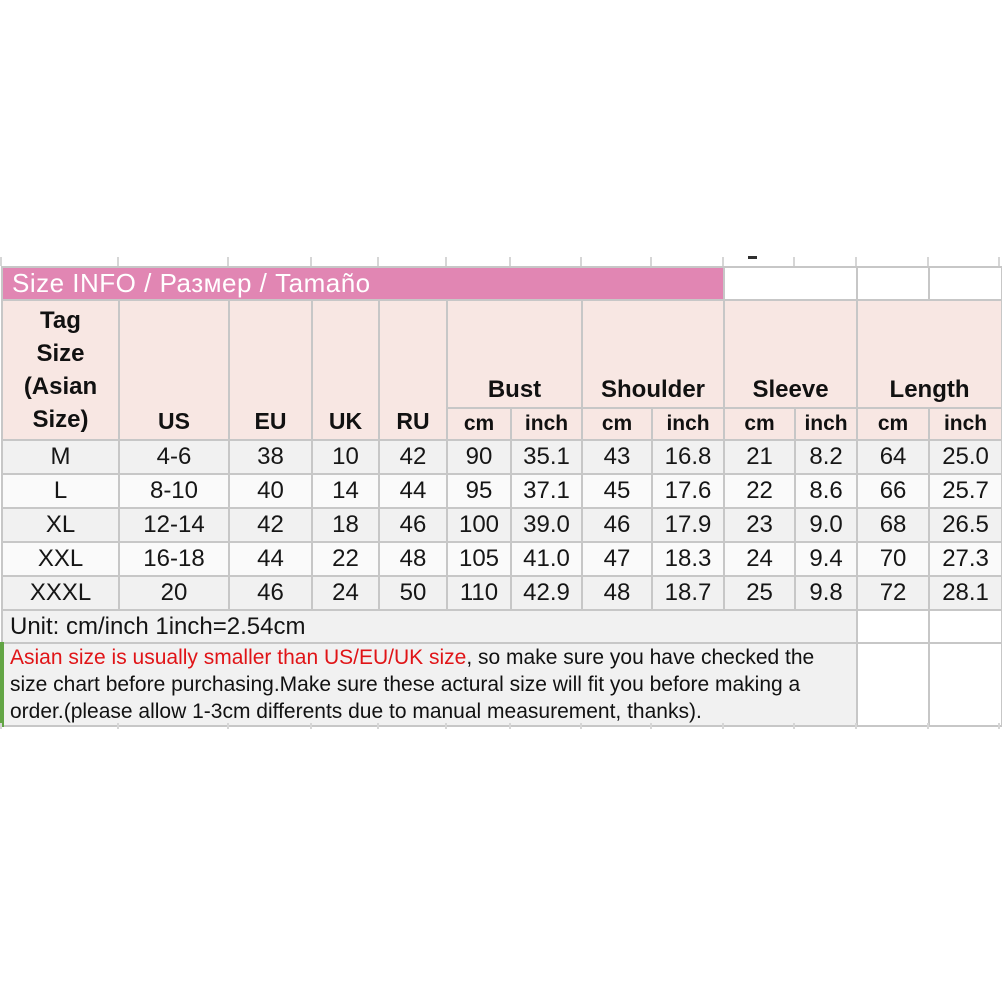 The height and width of the screenshot is (1002, 1002). Describe the element at coordinates (965, 424) in the screenshot. I see `subheader-length-inch: inch` at that location.